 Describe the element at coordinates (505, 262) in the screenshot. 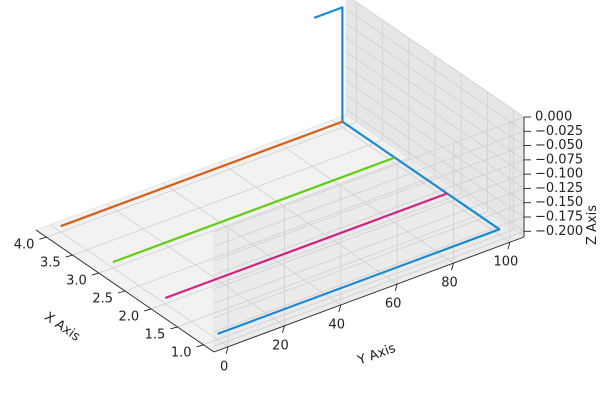

I see `y-tick-label: 100` at that location.